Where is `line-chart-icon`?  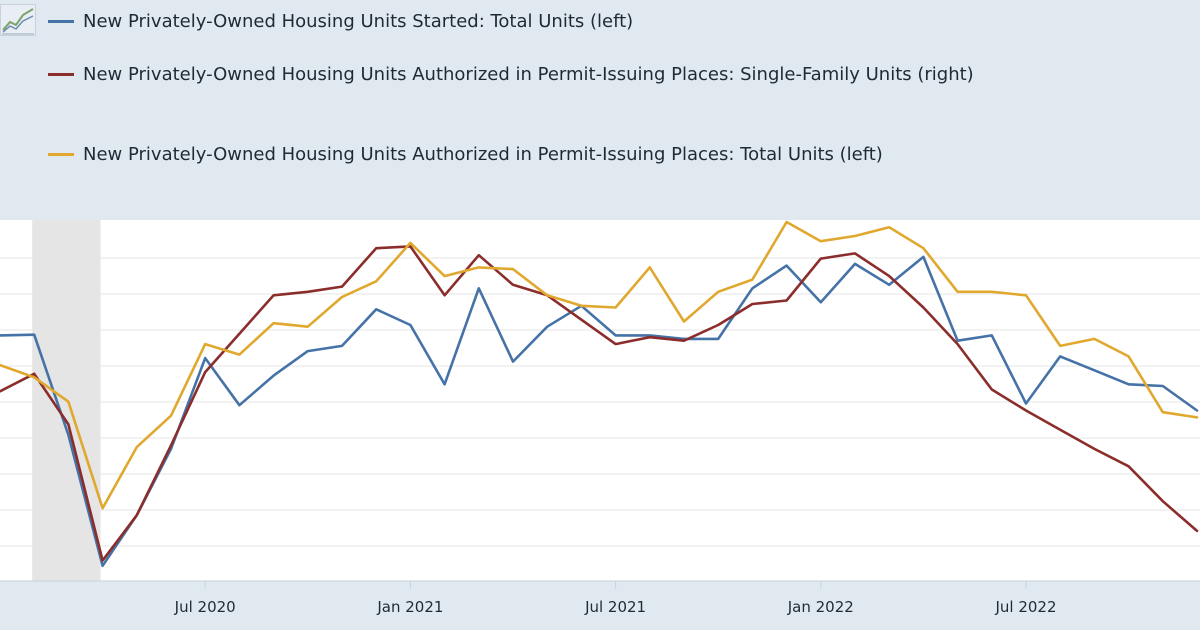 line-chart-icon is located at coordinates (18, 20).